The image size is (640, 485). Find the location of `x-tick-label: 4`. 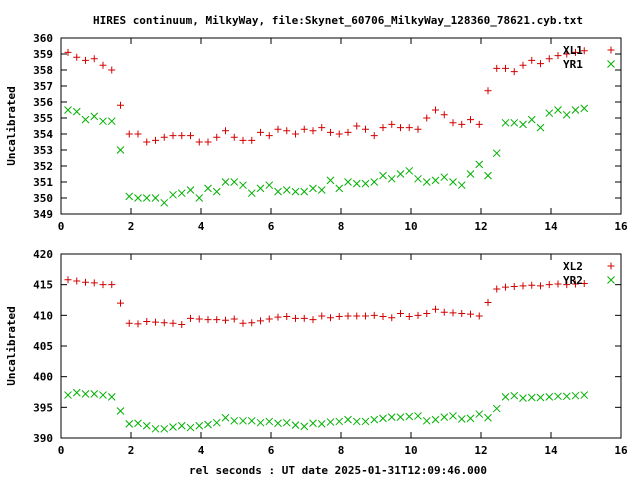

x-tick-label: 4 is located at coordinates (201, 450).